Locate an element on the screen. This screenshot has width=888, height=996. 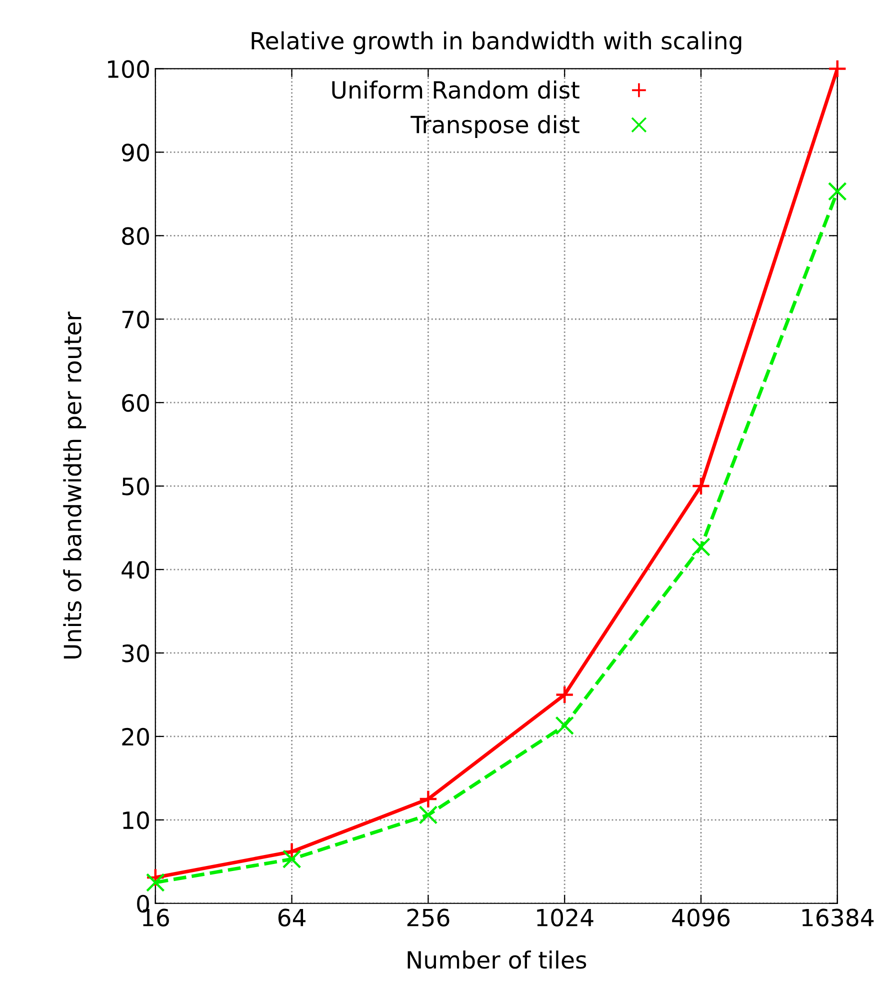
y-axis-title: Units of bandwidth per router is located at coordinates (74, 485).